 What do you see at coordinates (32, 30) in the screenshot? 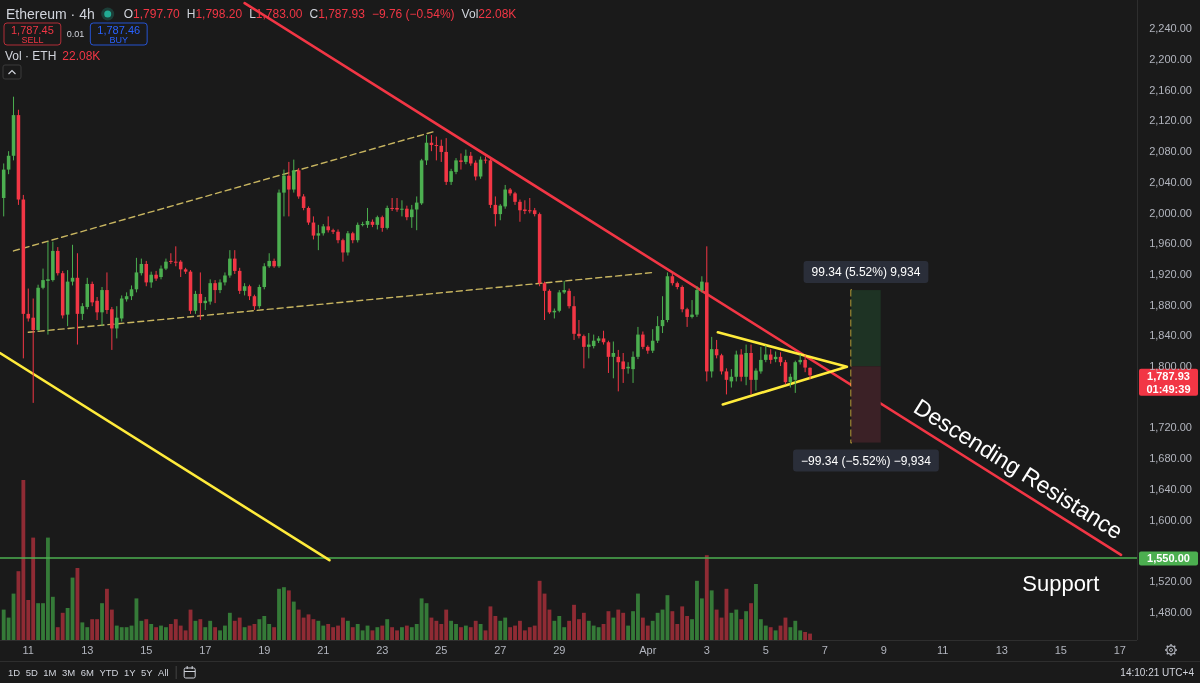
I see `annotation: 1,787.45` at bounding box center [32, 30].